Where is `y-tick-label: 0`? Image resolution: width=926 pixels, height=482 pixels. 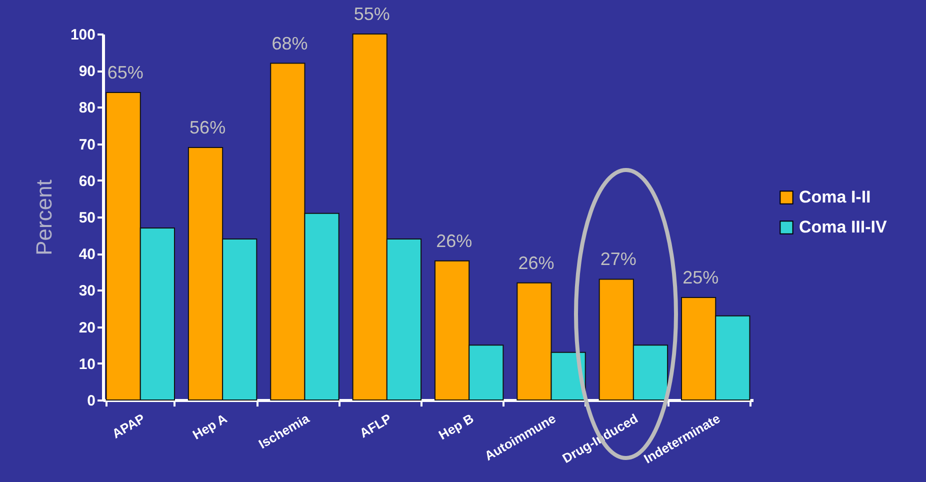 y-tick-label: 0 is located at coordinates (91, 401).